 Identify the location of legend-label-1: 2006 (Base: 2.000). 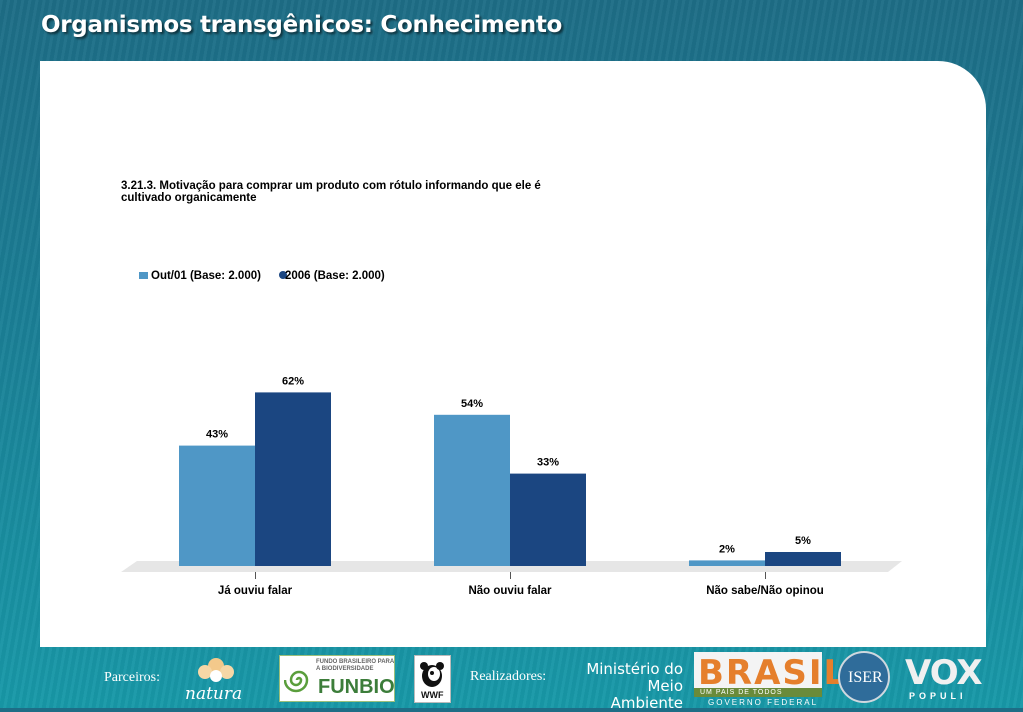
(335, 276).